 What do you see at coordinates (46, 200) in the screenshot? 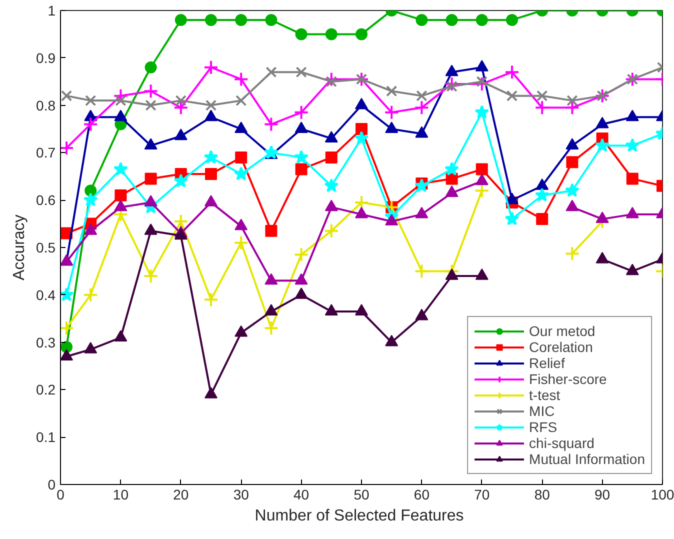
I see `y-tick-label: 0.6` at bounding box center [46, 200].